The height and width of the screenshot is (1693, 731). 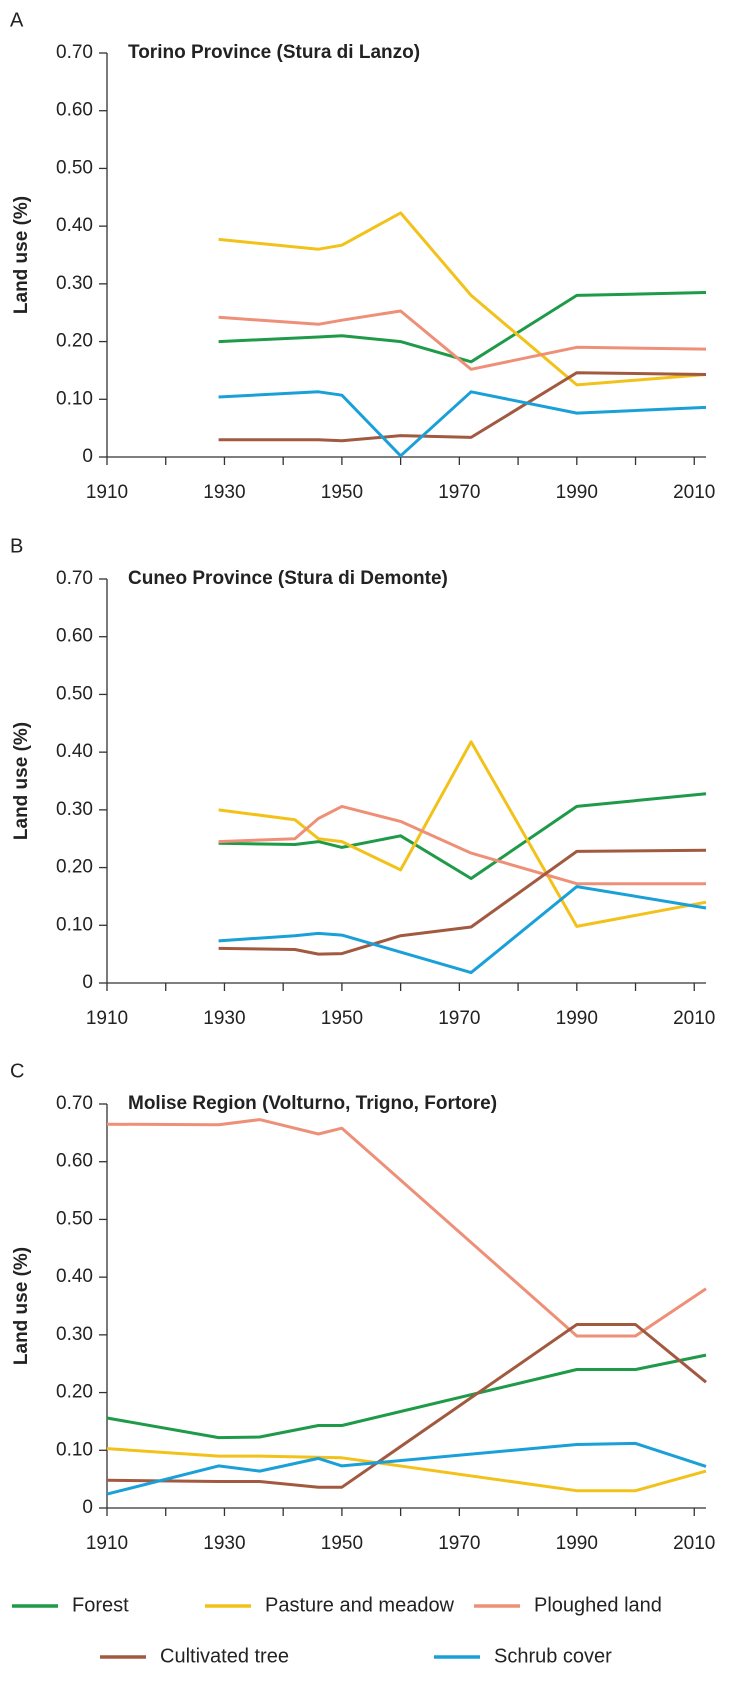 What do you see at coordinates (17, 1071) in the screenshot?
I see `panel-label: C` at bounding box center [17, 1071].